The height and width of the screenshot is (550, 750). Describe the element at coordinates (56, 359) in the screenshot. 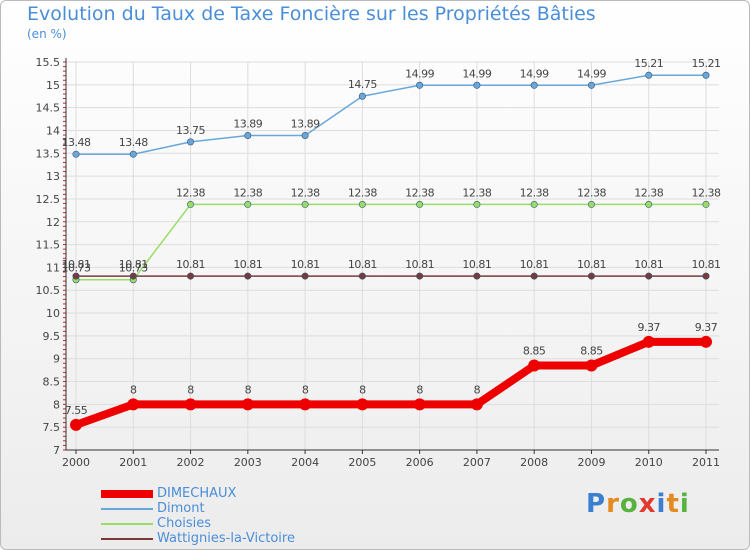

I see `y-tick-label: 9` at that location.